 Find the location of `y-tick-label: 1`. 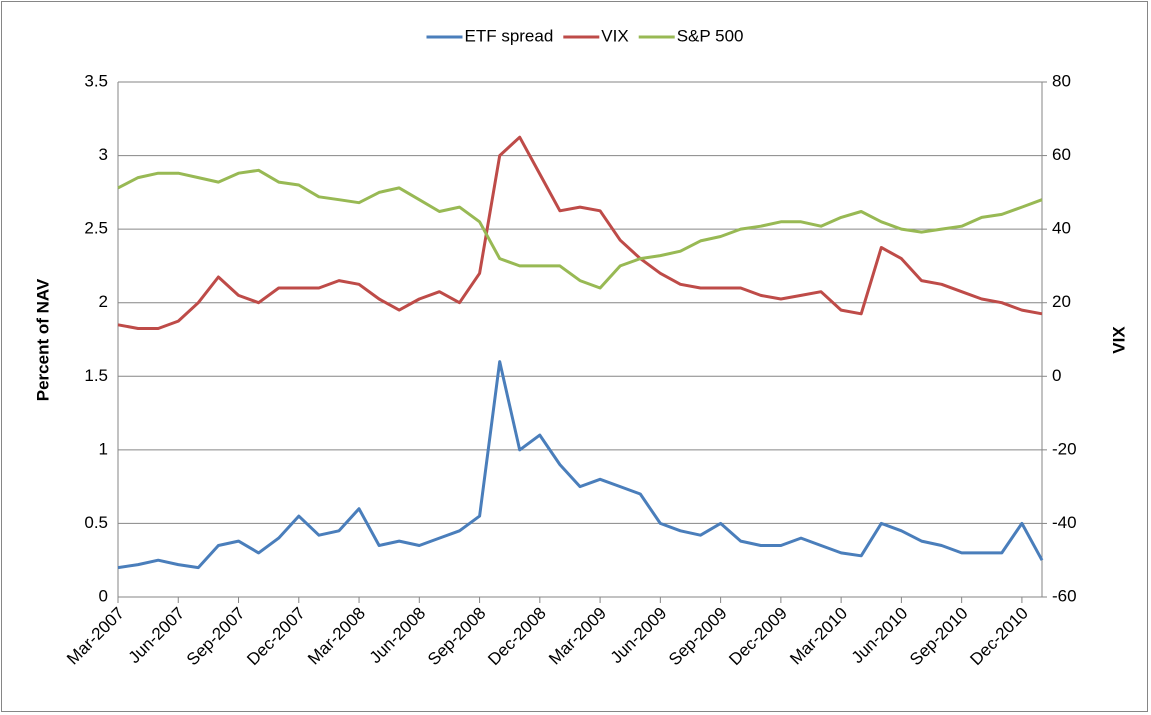

y-tick-label: 1 is located at coordinates (103, 448).